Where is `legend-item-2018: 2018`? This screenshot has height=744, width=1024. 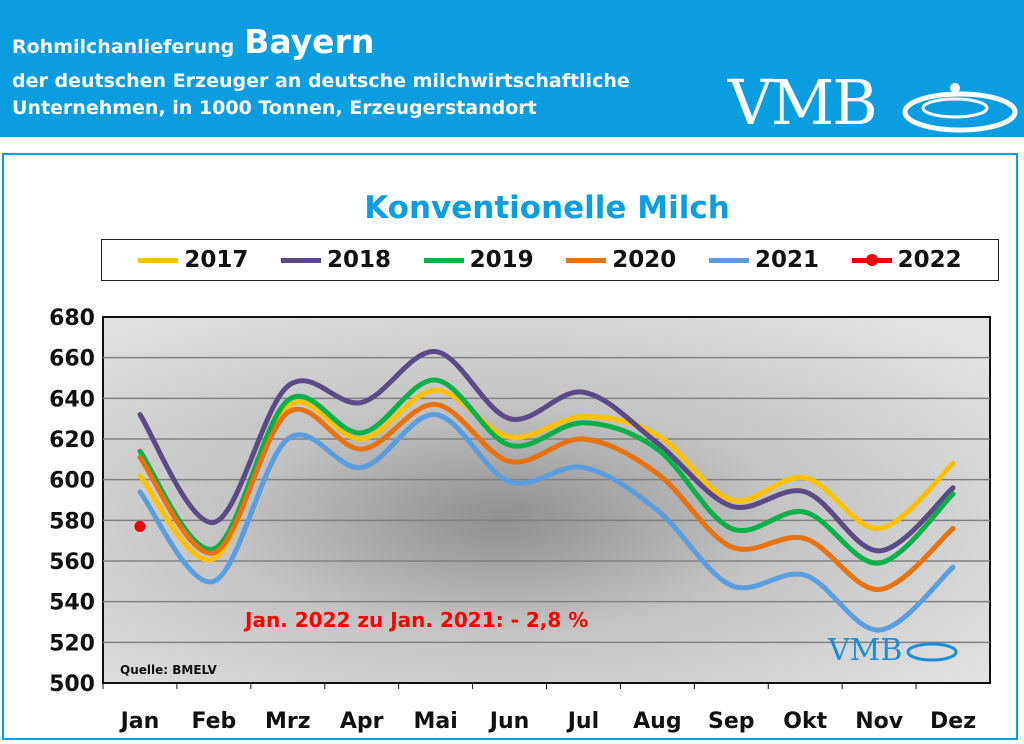 legend-item-2018: 2018 is located at coordinates (335, 260).